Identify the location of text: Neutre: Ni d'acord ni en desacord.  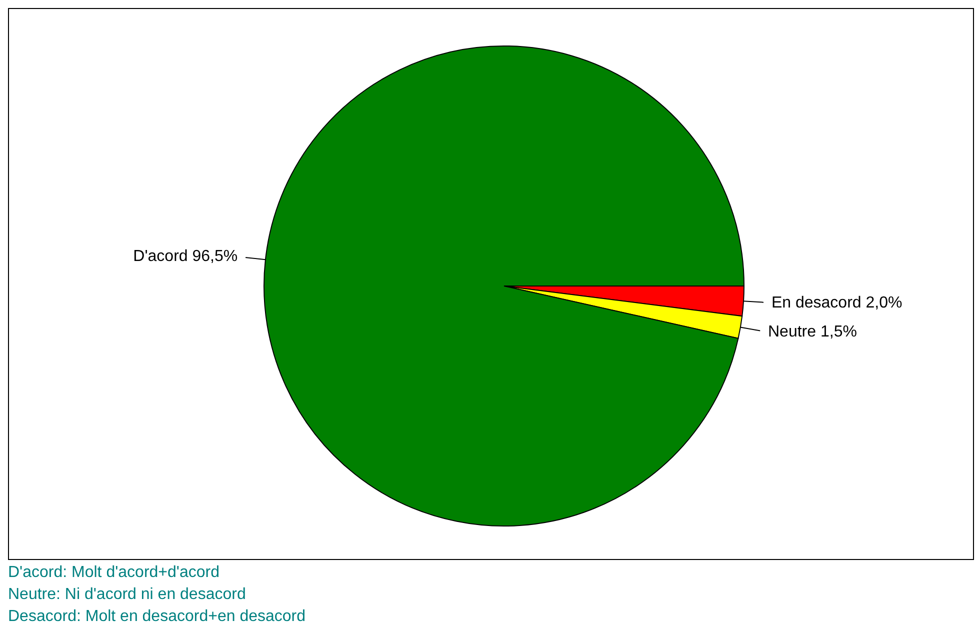
(127, 595).